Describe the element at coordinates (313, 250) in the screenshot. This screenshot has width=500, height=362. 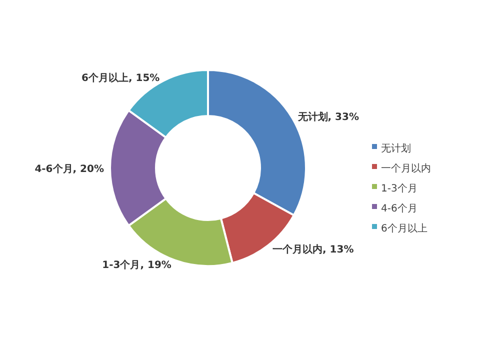
I see `data-label: 一个月以内, 13%` at that location.